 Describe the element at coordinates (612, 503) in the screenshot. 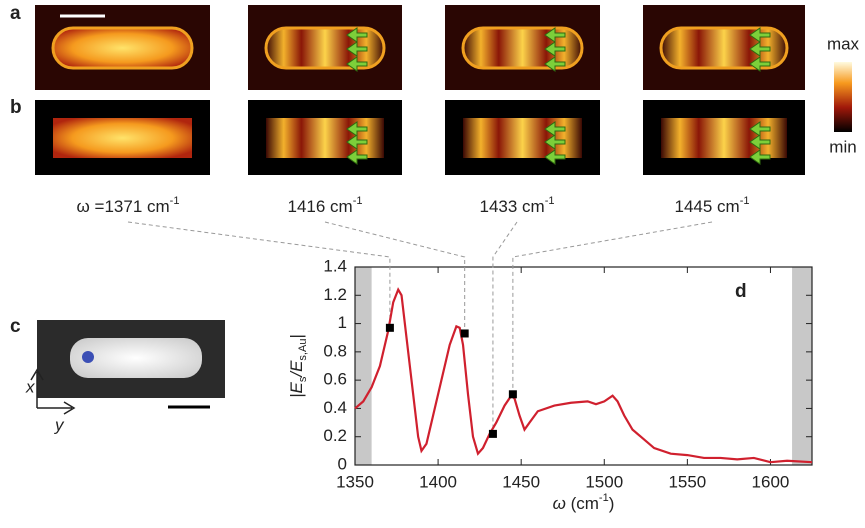

I see `x-label-part: )` at that location.